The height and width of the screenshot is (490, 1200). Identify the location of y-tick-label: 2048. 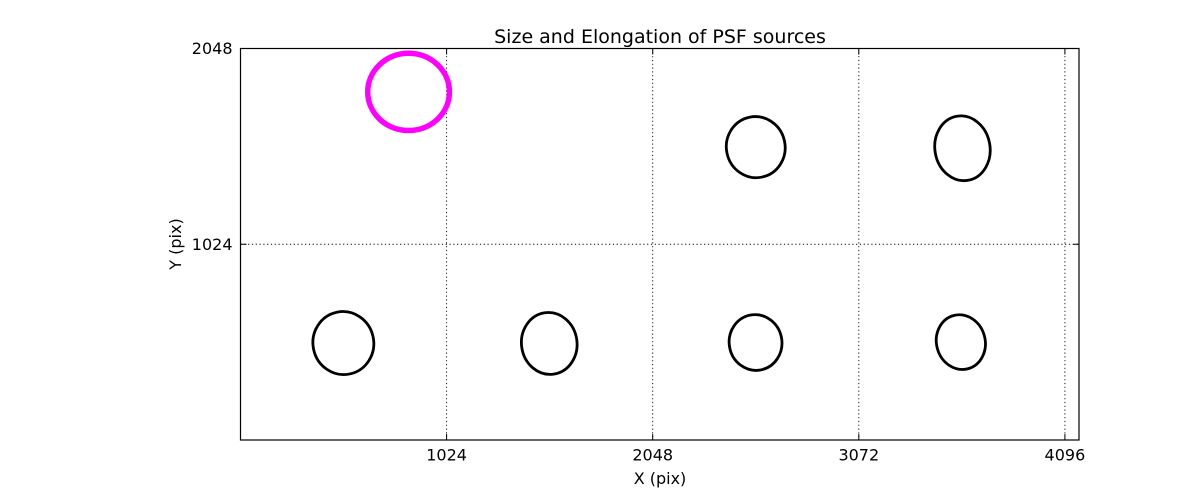
(212, 48).